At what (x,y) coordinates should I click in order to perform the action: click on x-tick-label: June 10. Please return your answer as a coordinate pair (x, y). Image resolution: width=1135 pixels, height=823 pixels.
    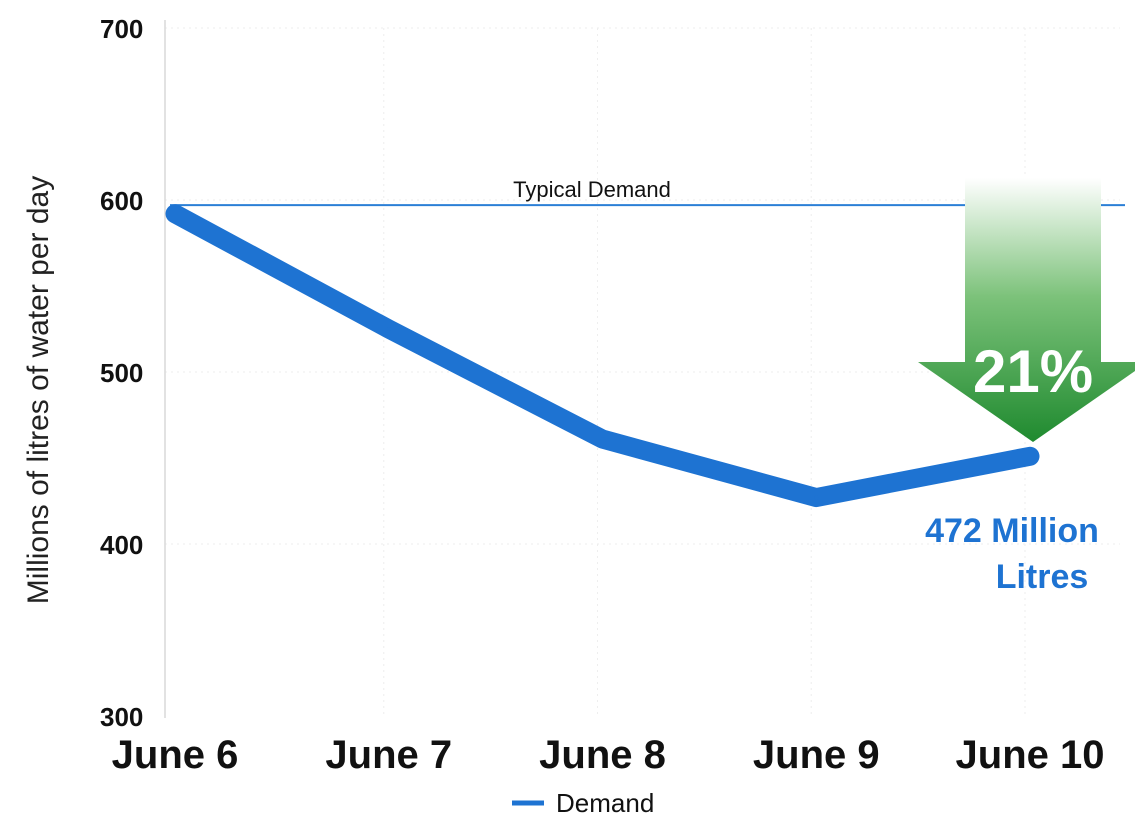
    Looking at the image, I should click on (1030, 755).